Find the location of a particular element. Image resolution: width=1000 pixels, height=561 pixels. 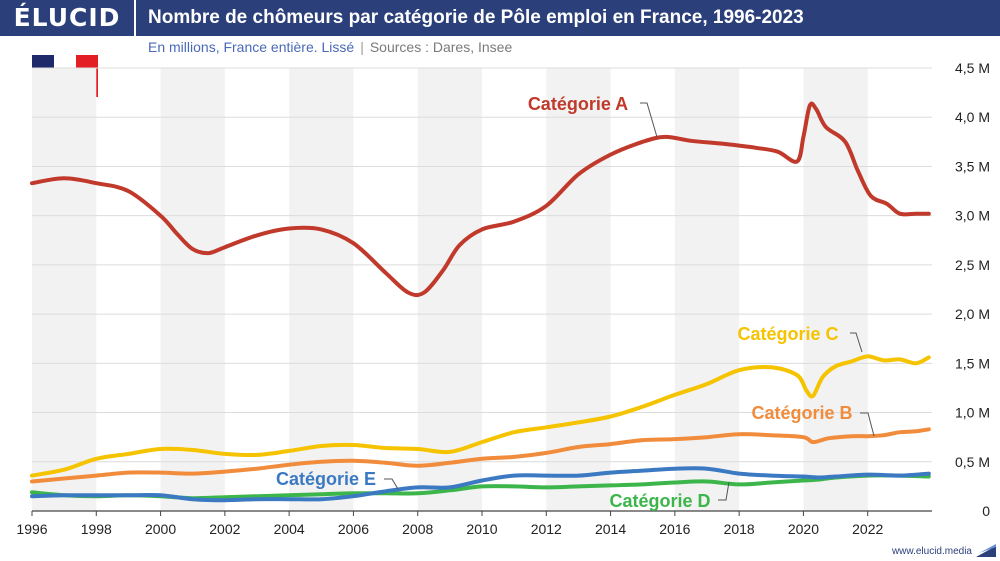

x-tick-label: 2020 is located at coordinates (803, 529).